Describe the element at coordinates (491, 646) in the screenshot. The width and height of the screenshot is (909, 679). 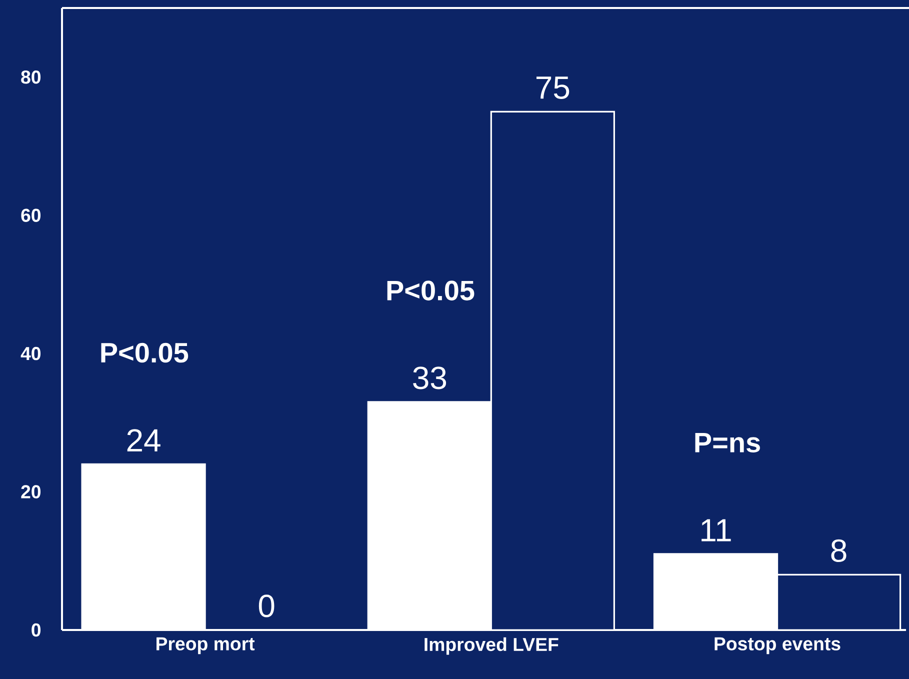
I see `x-tick-label: Improved LVEF` at that location.